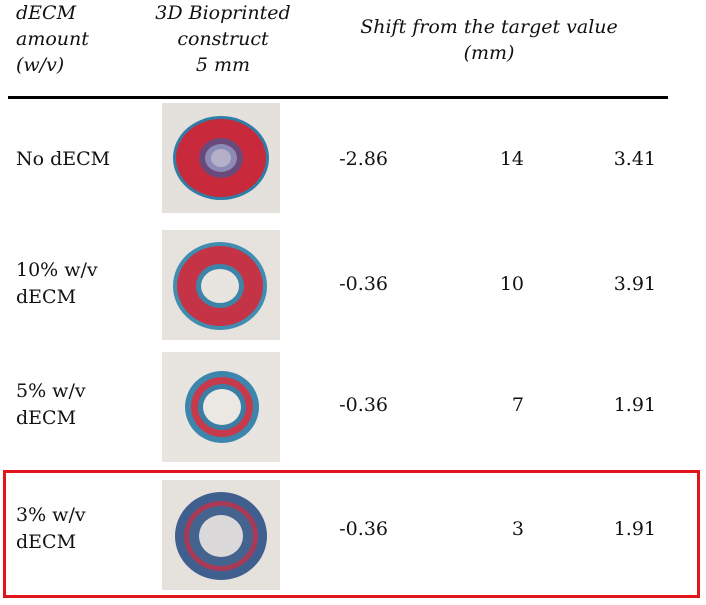  I want to click on row-label-line: 5% w/v, so click(51, 391).